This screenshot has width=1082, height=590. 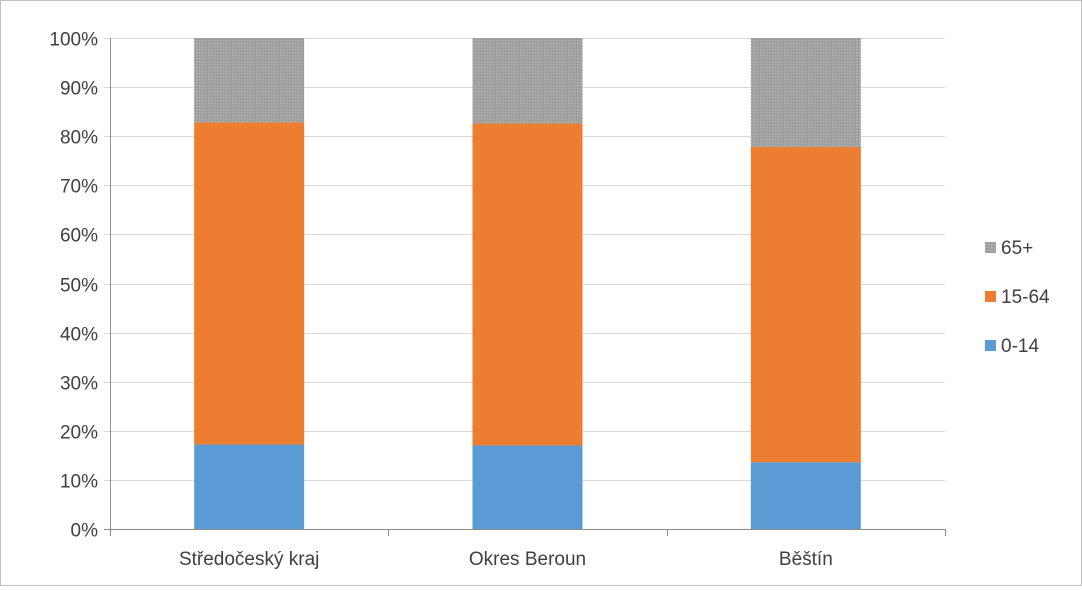 What do you see at coordinates (79, 187) in the screenshot?
I see `y-tick-label: 70%` at bounding box center [79, 187].